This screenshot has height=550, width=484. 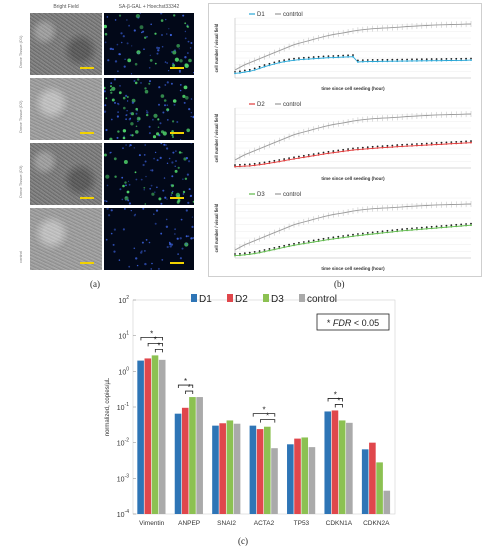 What do you see at coordinates (205, 299) in the screenshot?
I see `legend-label: D1` at bounding box center [205, 299].